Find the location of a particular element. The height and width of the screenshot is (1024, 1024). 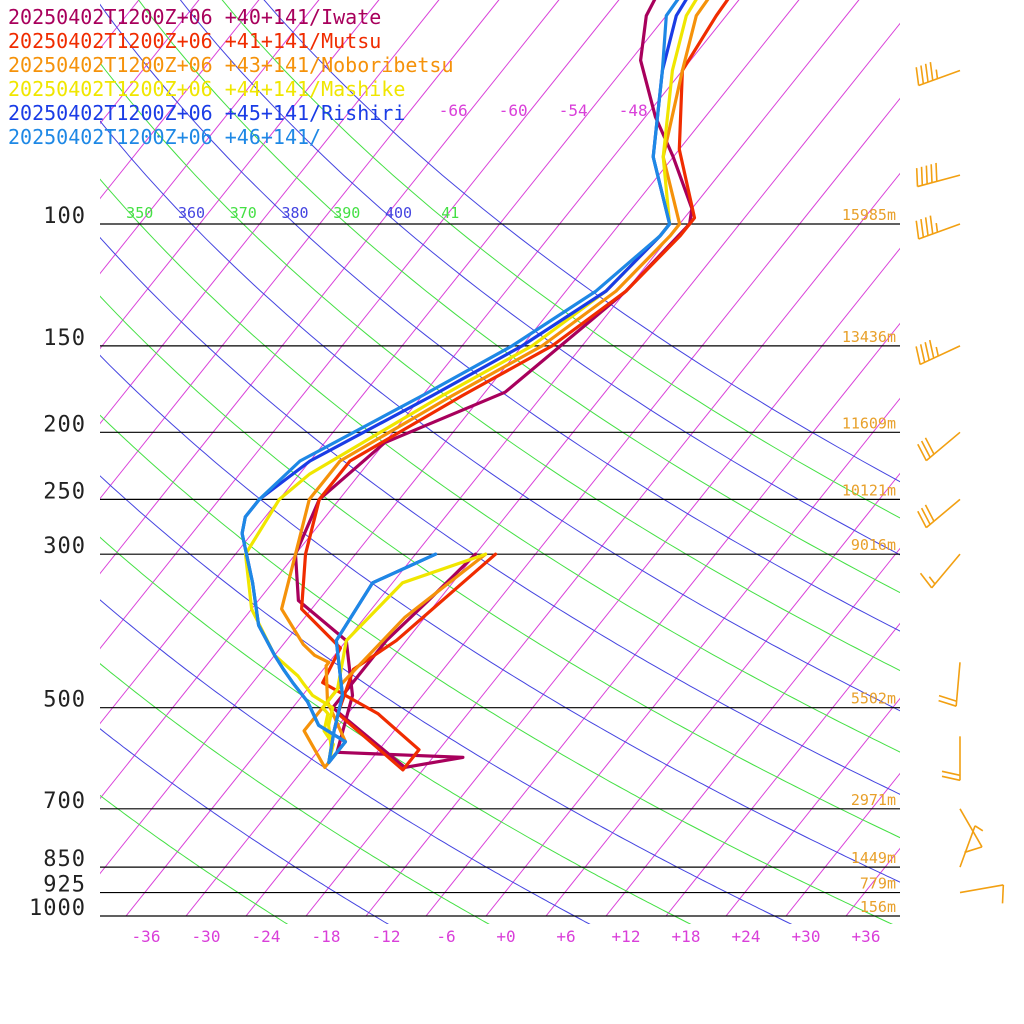

temperature-tick-label: +6 is located at coordinates (565, 936).